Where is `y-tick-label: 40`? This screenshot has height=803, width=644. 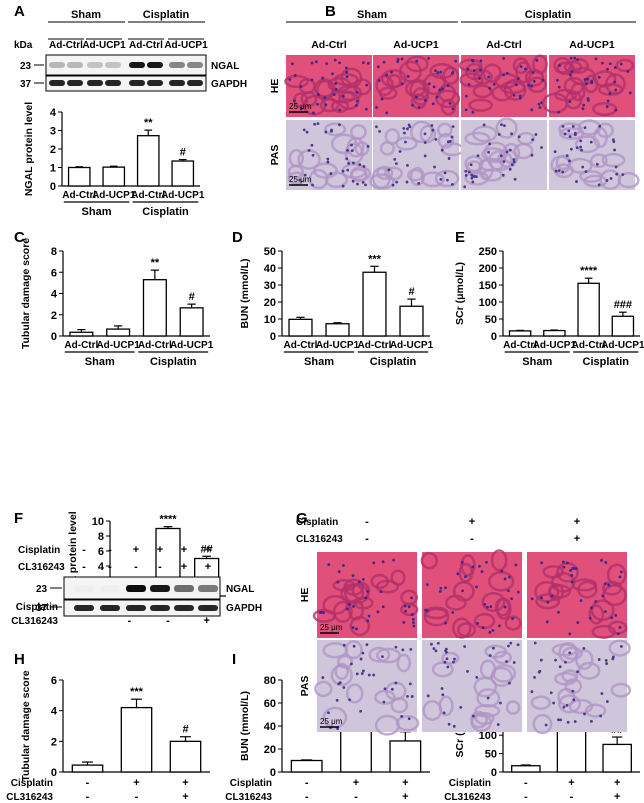
y-tick-label: 40 is located at coordinates (270, 269).